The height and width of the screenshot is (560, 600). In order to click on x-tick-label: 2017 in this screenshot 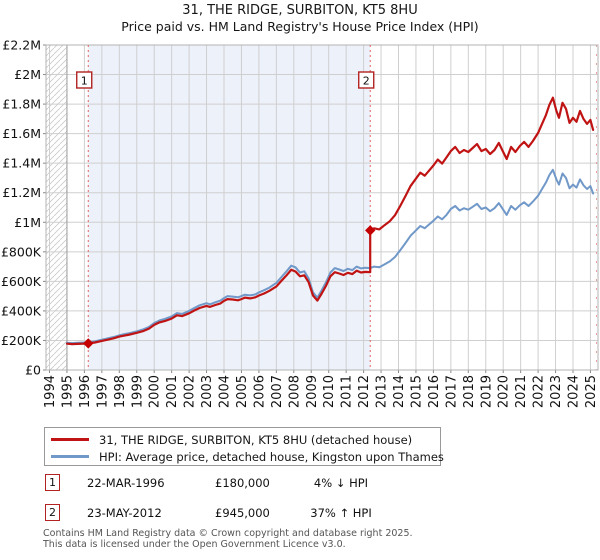, I will do `click(451, 391)`.